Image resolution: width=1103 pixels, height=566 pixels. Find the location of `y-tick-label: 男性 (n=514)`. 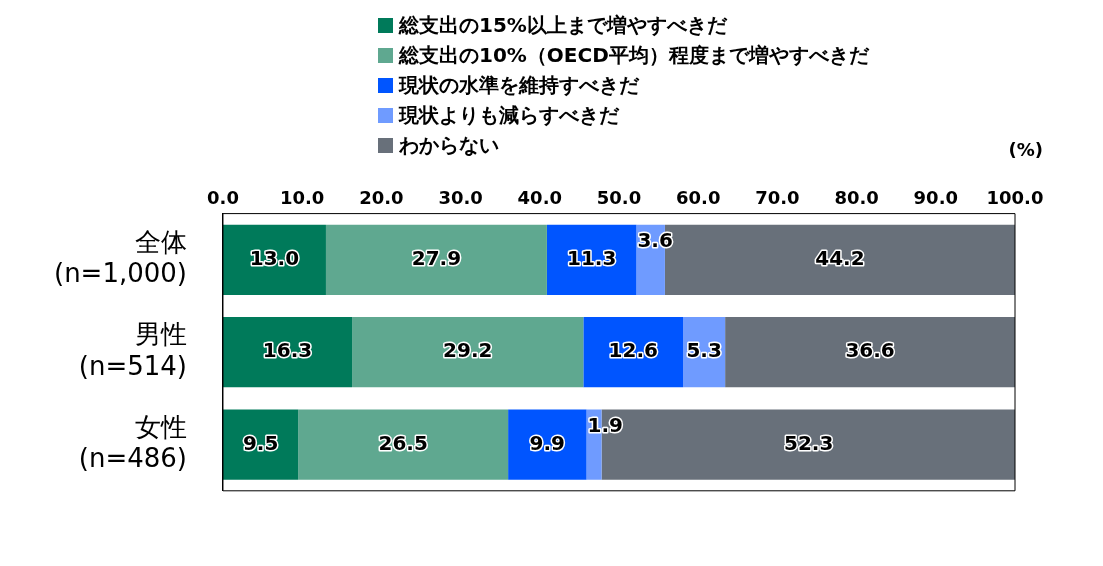

y-tick-label: 男性 (n=514) is located at coordinates (132, 350).